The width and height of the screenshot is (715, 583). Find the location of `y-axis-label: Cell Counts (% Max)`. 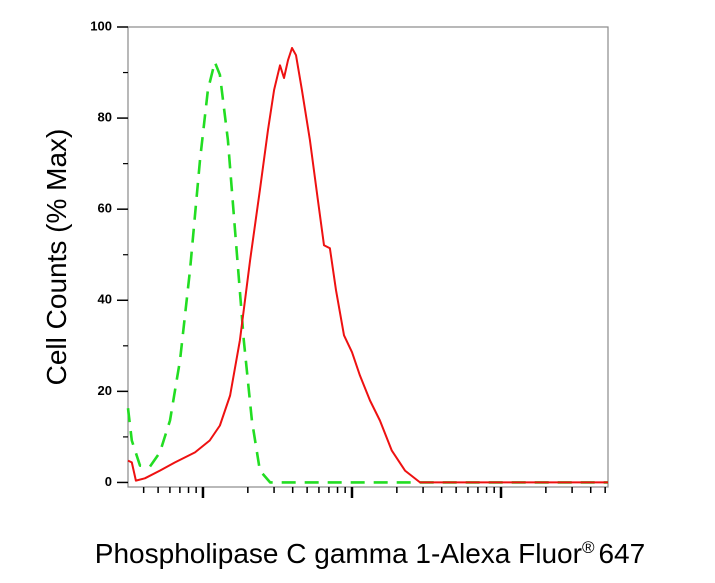

y-axis-label: Cell Counts (% Max) is located at coordinates (56, 257).